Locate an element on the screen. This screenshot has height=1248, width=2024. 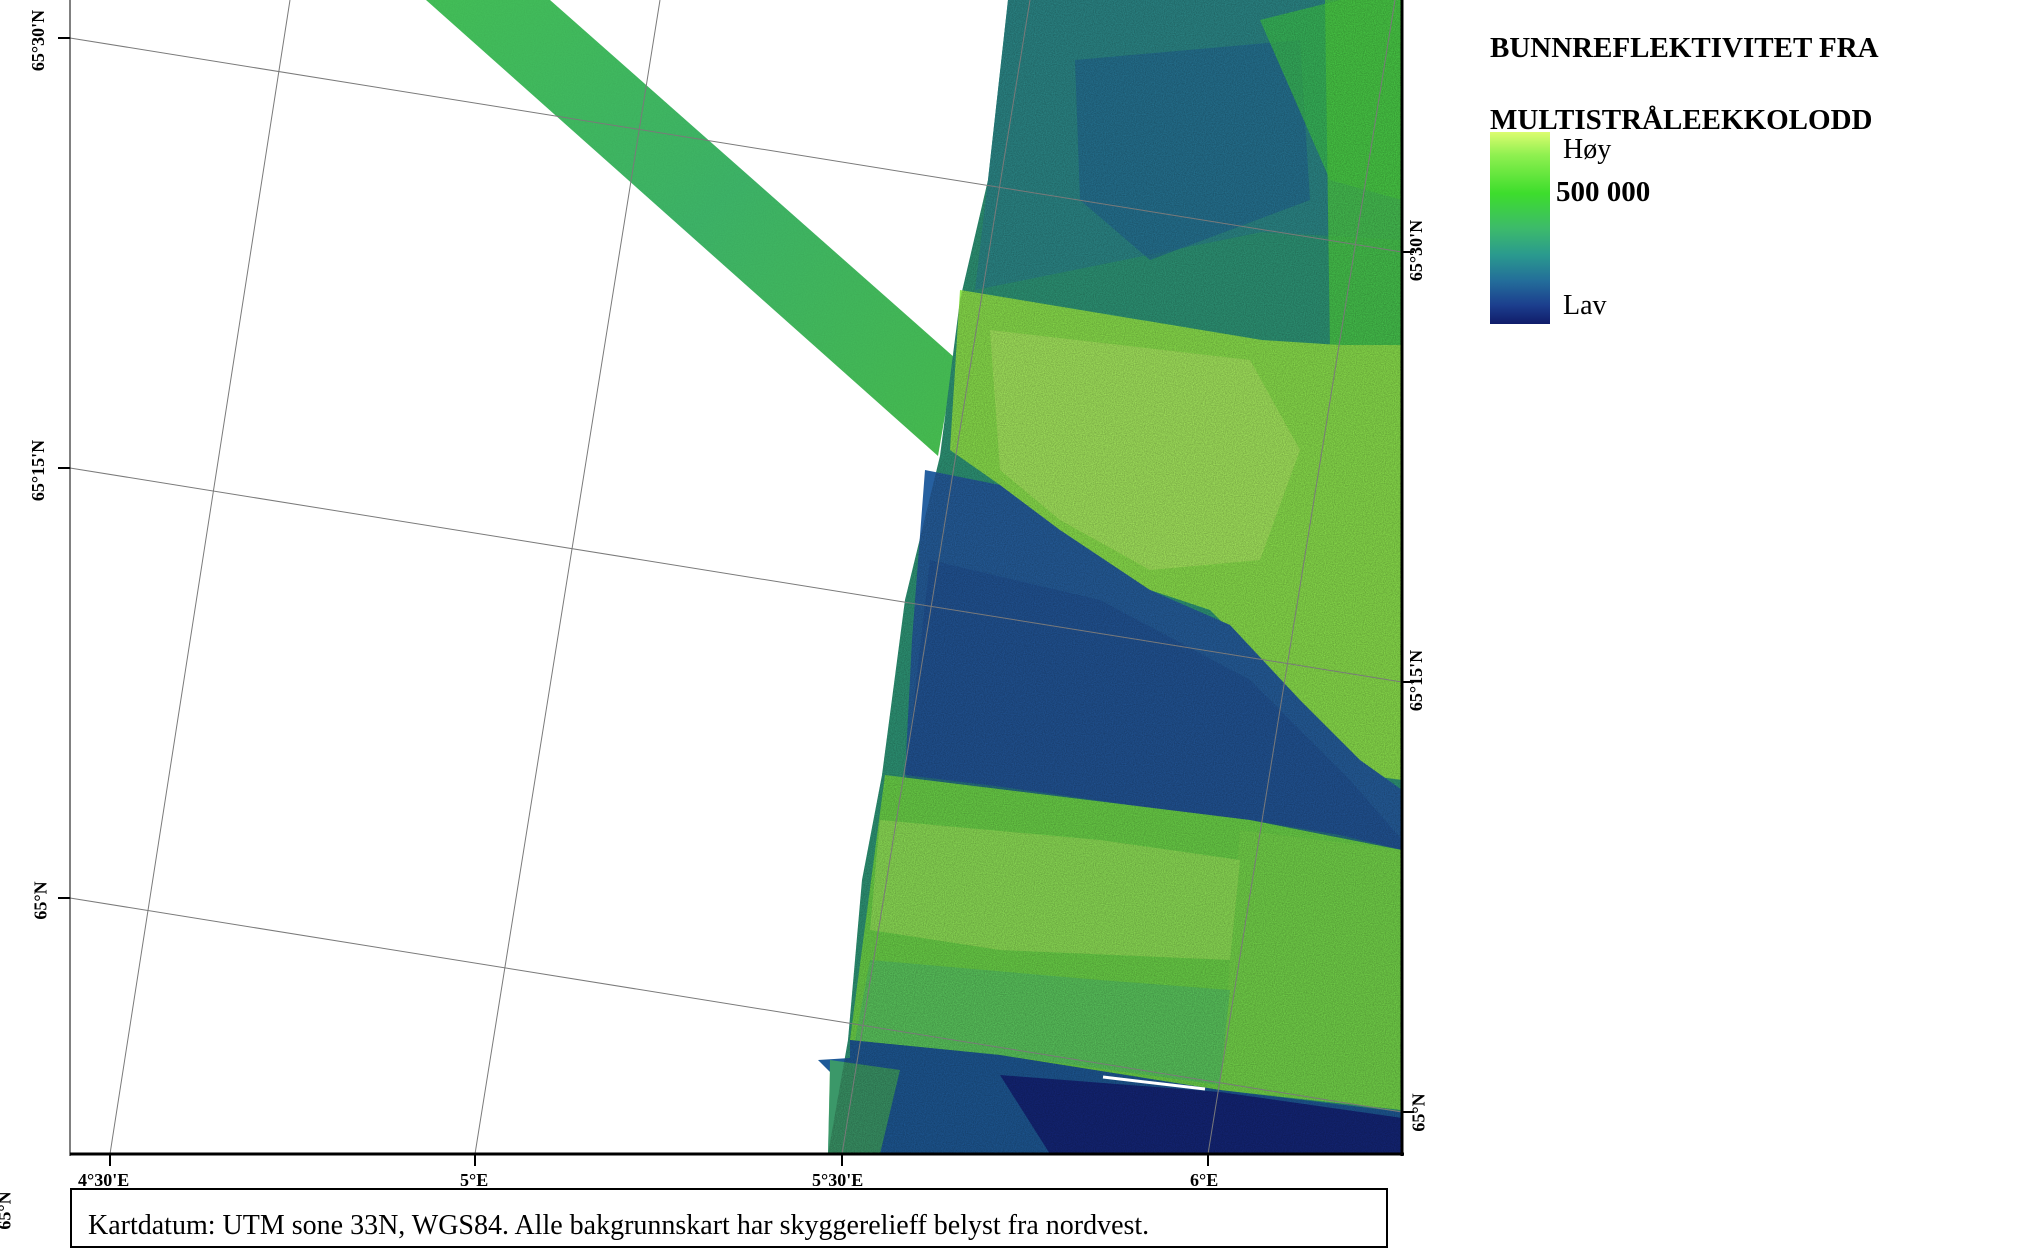
legend-color-ramp is located at coordinates (1520, 228).